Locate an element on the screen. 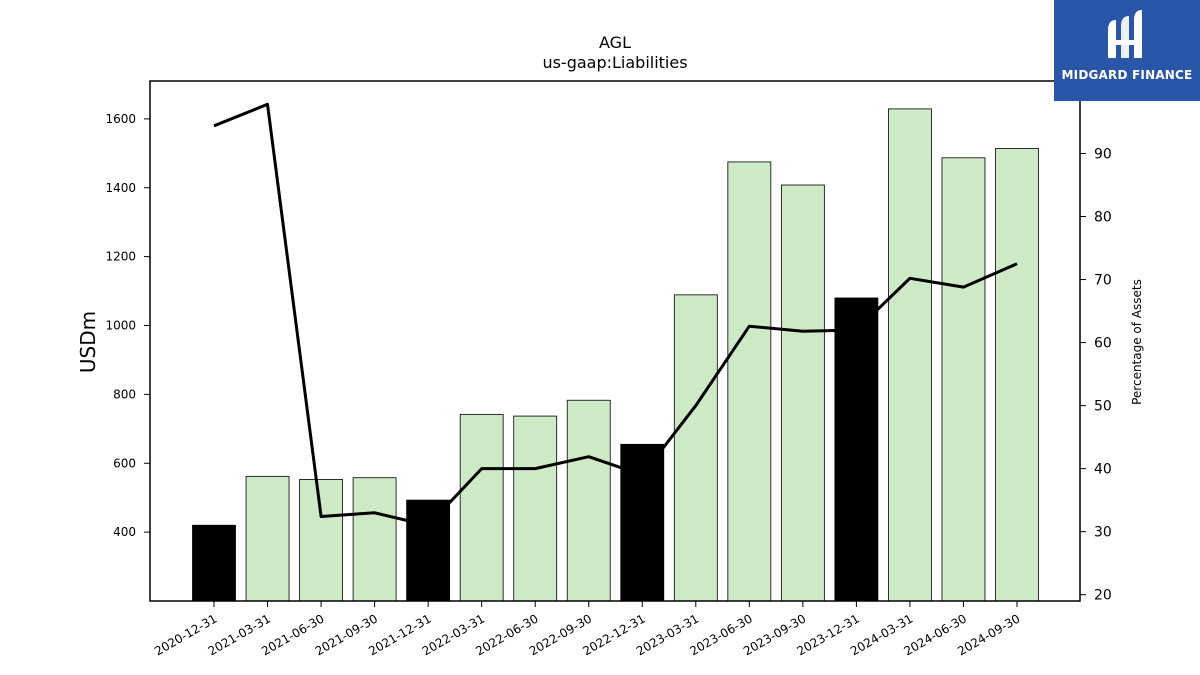 The width and height of the screenshot is (1200, 675). y2-tick-label: 30 is located at coordinates (1103, 533).